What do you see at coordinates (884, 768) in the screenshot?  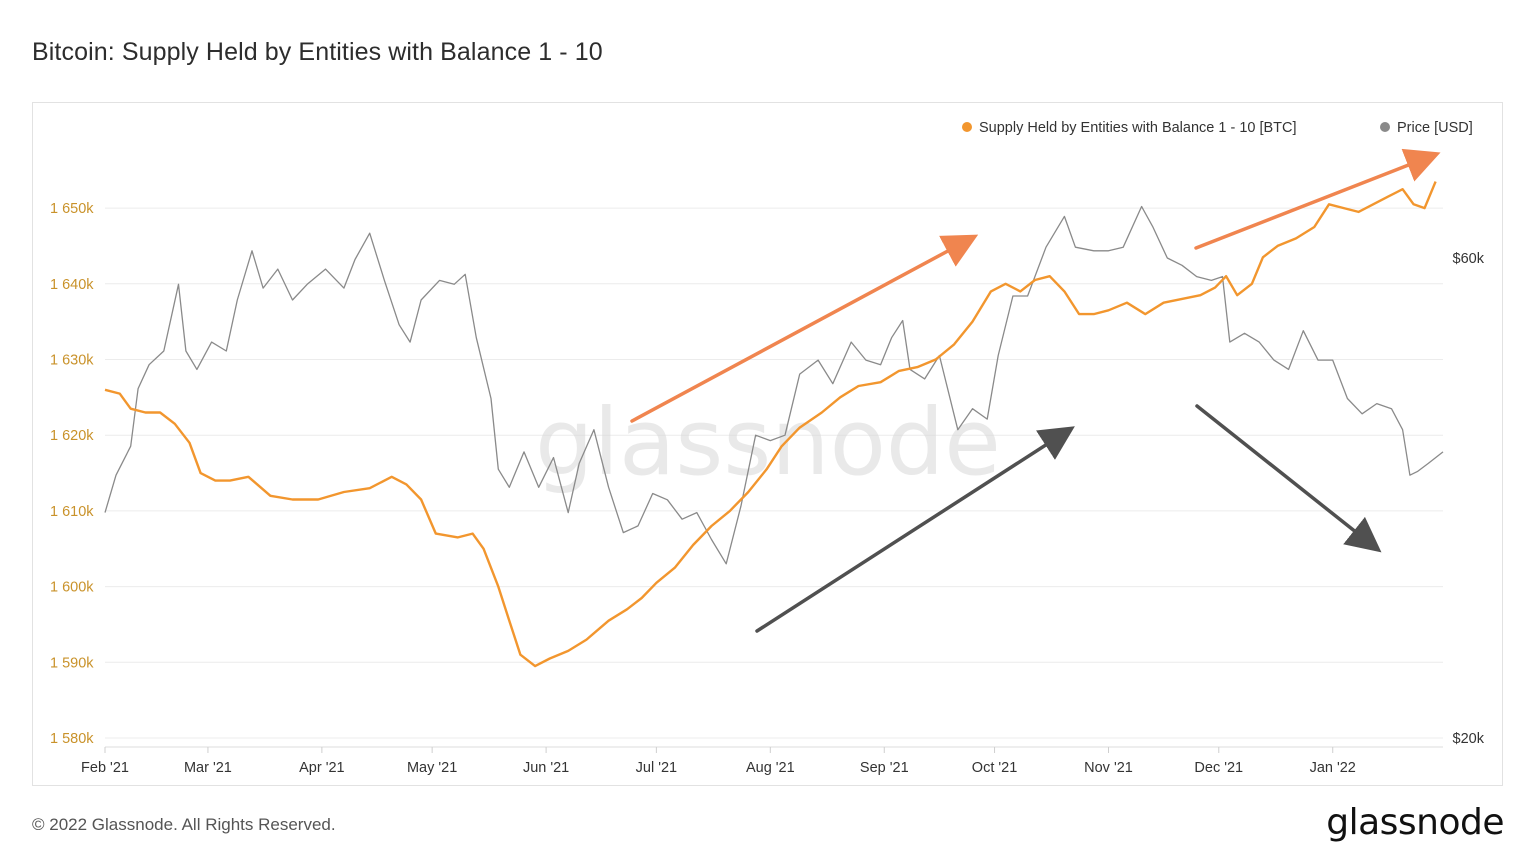 I see `x-tick-label: Sep '21` at bounding box center [884, 768].